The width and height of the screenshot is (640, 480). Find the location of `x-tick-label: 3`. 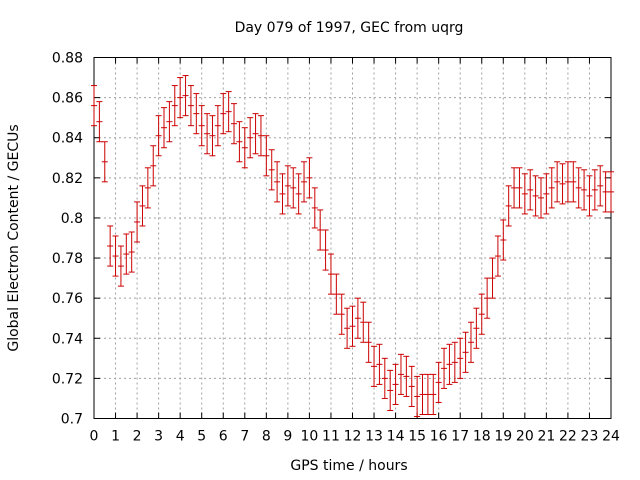

x-tick-label: 3 is located at coordinates (158, 437).